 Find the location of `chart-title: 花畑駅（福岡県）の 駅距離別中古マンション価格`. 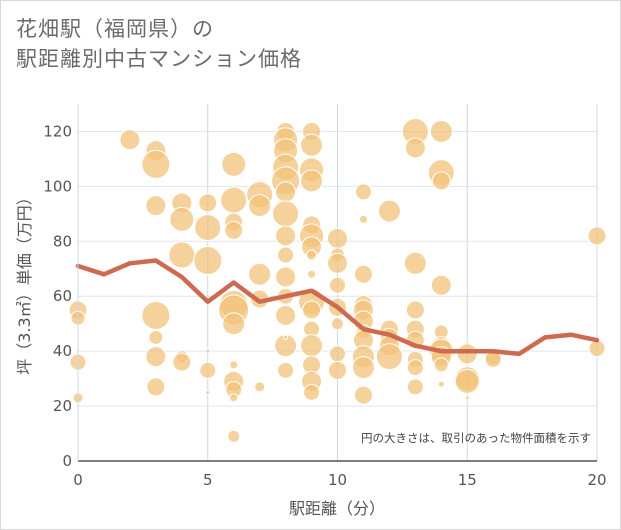

chart-title: 花畑駅（福岡県）の 駅距離別中古マンション価格 is located at coordinates (159, 44).